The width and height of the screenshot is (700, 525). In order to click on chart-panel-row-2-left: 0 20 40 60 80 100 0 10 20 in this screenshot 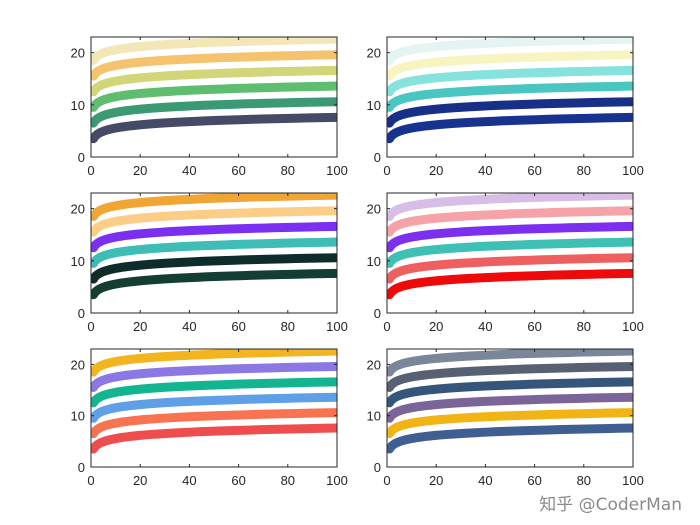, I will do `click(209, 263)`.